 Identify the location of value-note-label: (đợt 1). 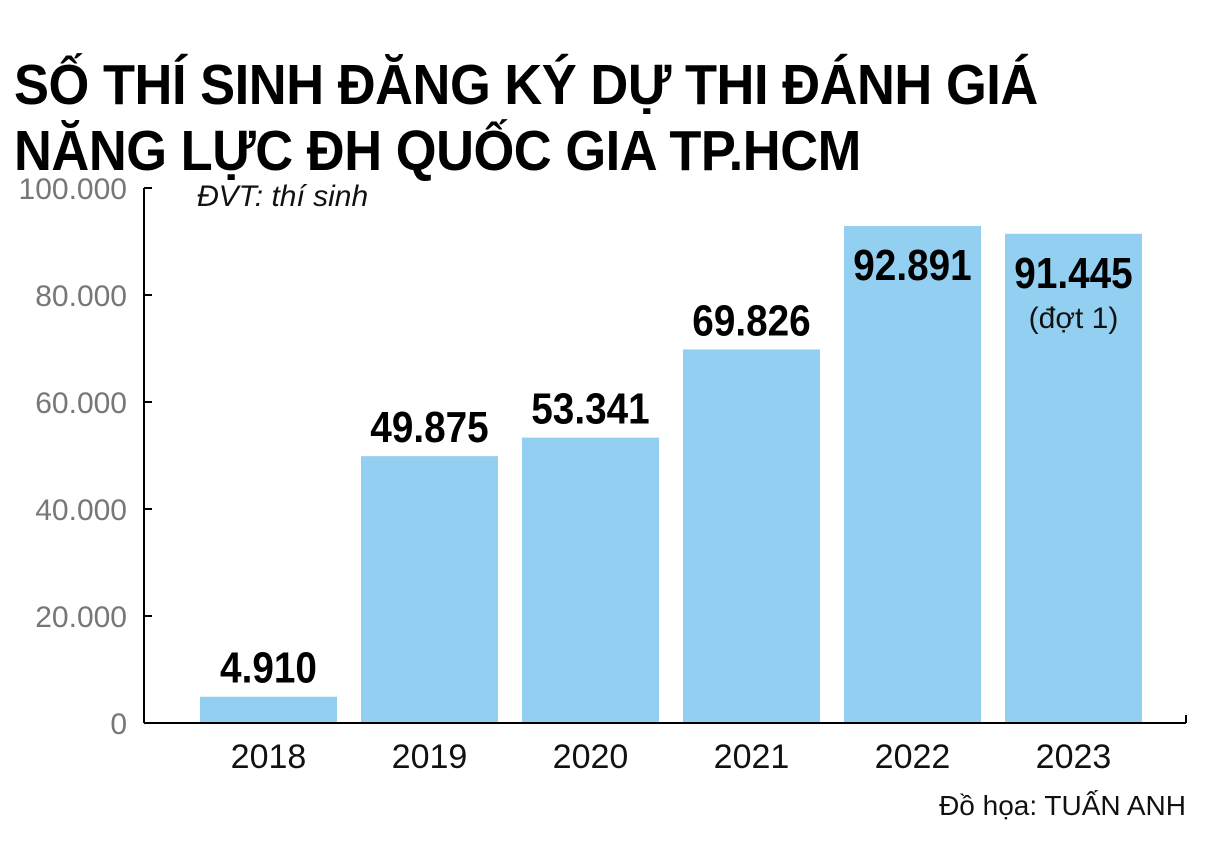
(1074, 318).